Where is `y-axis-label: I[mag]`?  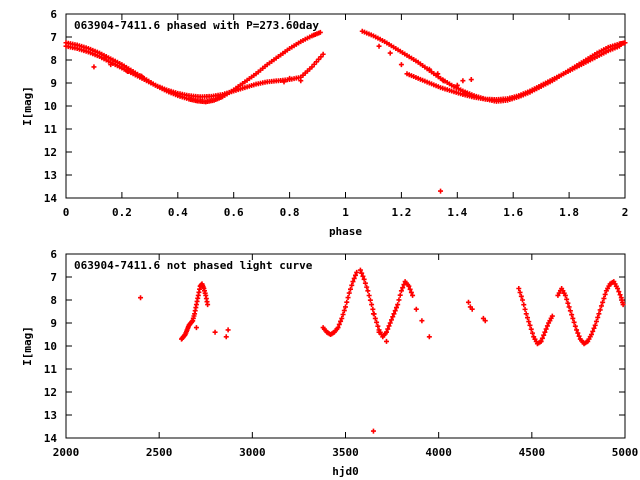 y-axis-label: I[mag] is located at coordinates (27, 346).